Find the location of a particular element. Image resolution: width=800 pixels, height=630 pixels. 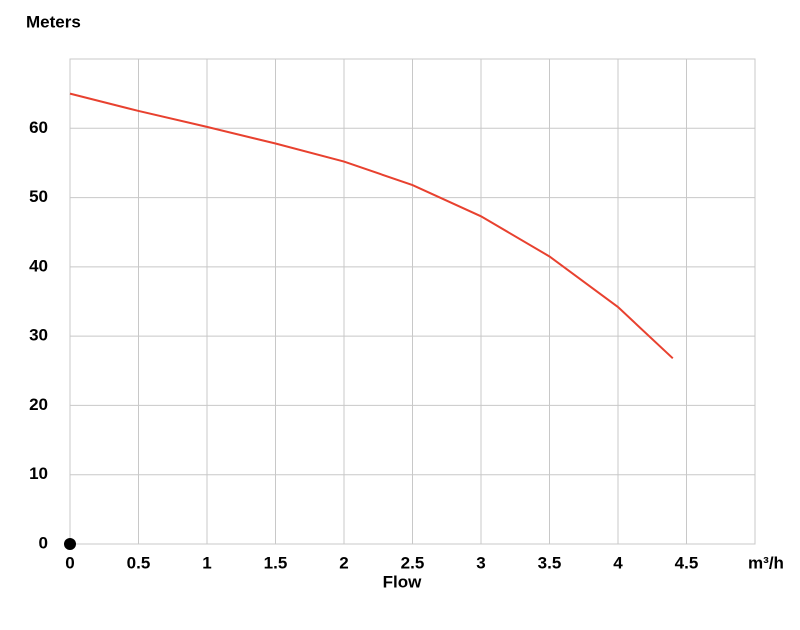

x-tick-label: m³/h is located at coordinates (766, 562).